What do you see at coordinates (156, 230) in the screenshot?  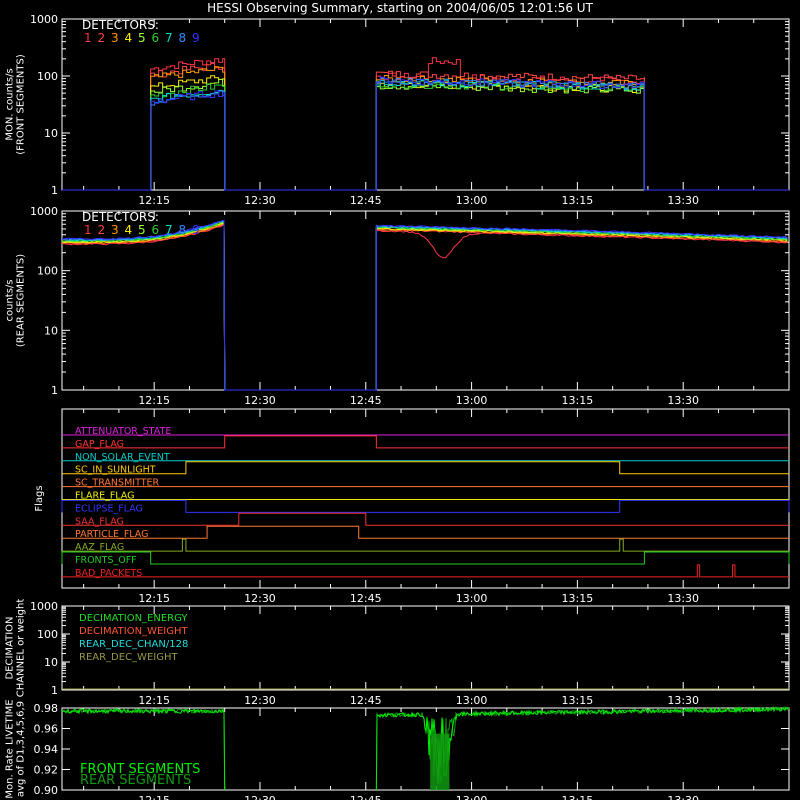 I see `rear-legend-item: 6` at bounding box center [156, 230].